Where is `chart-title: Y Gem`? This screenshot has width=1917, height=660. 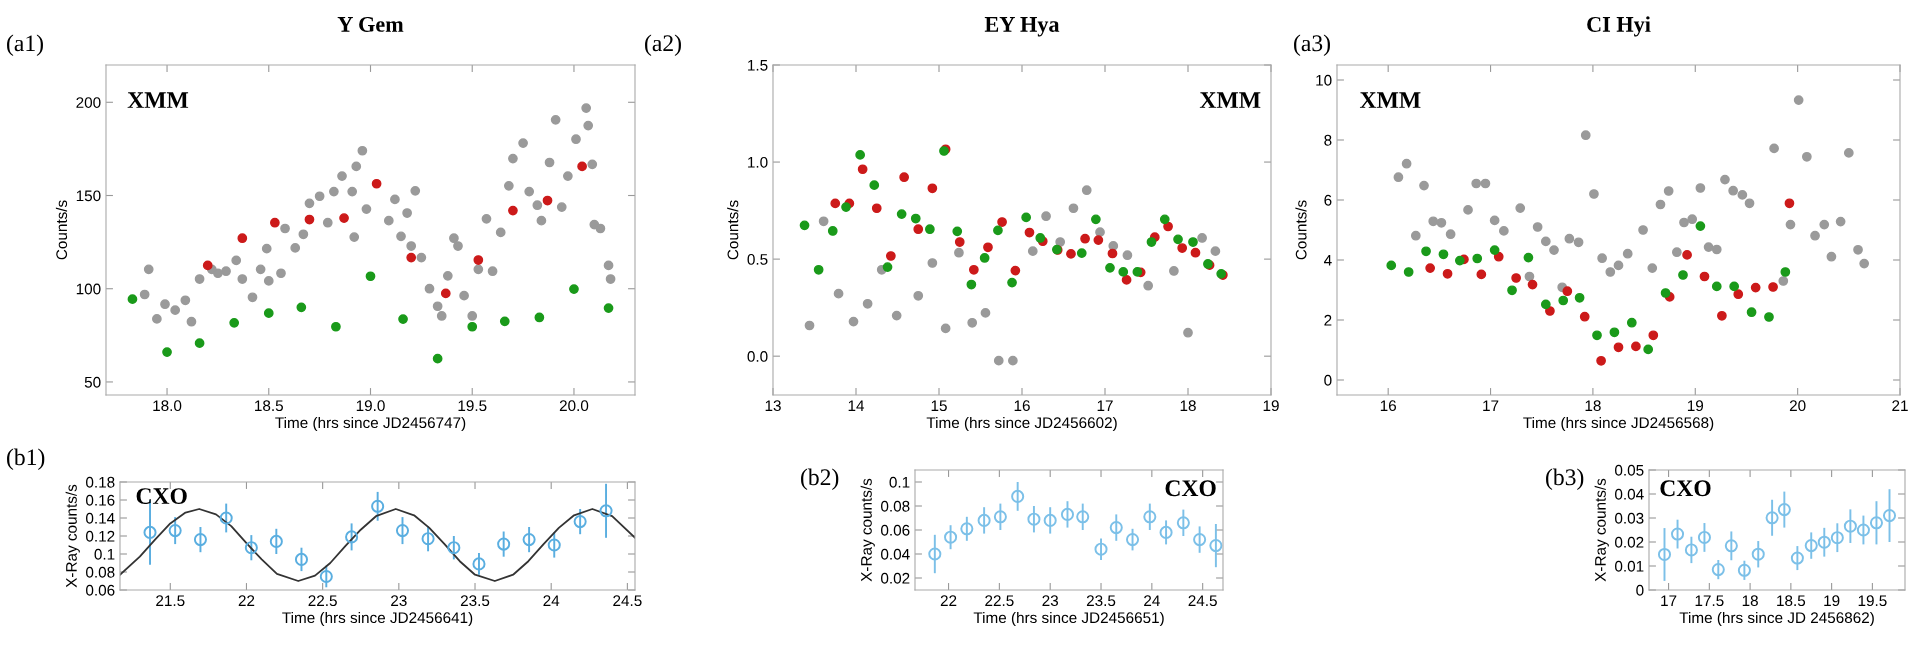
chart-title: Y Gem is located at coordinates (370, 24).